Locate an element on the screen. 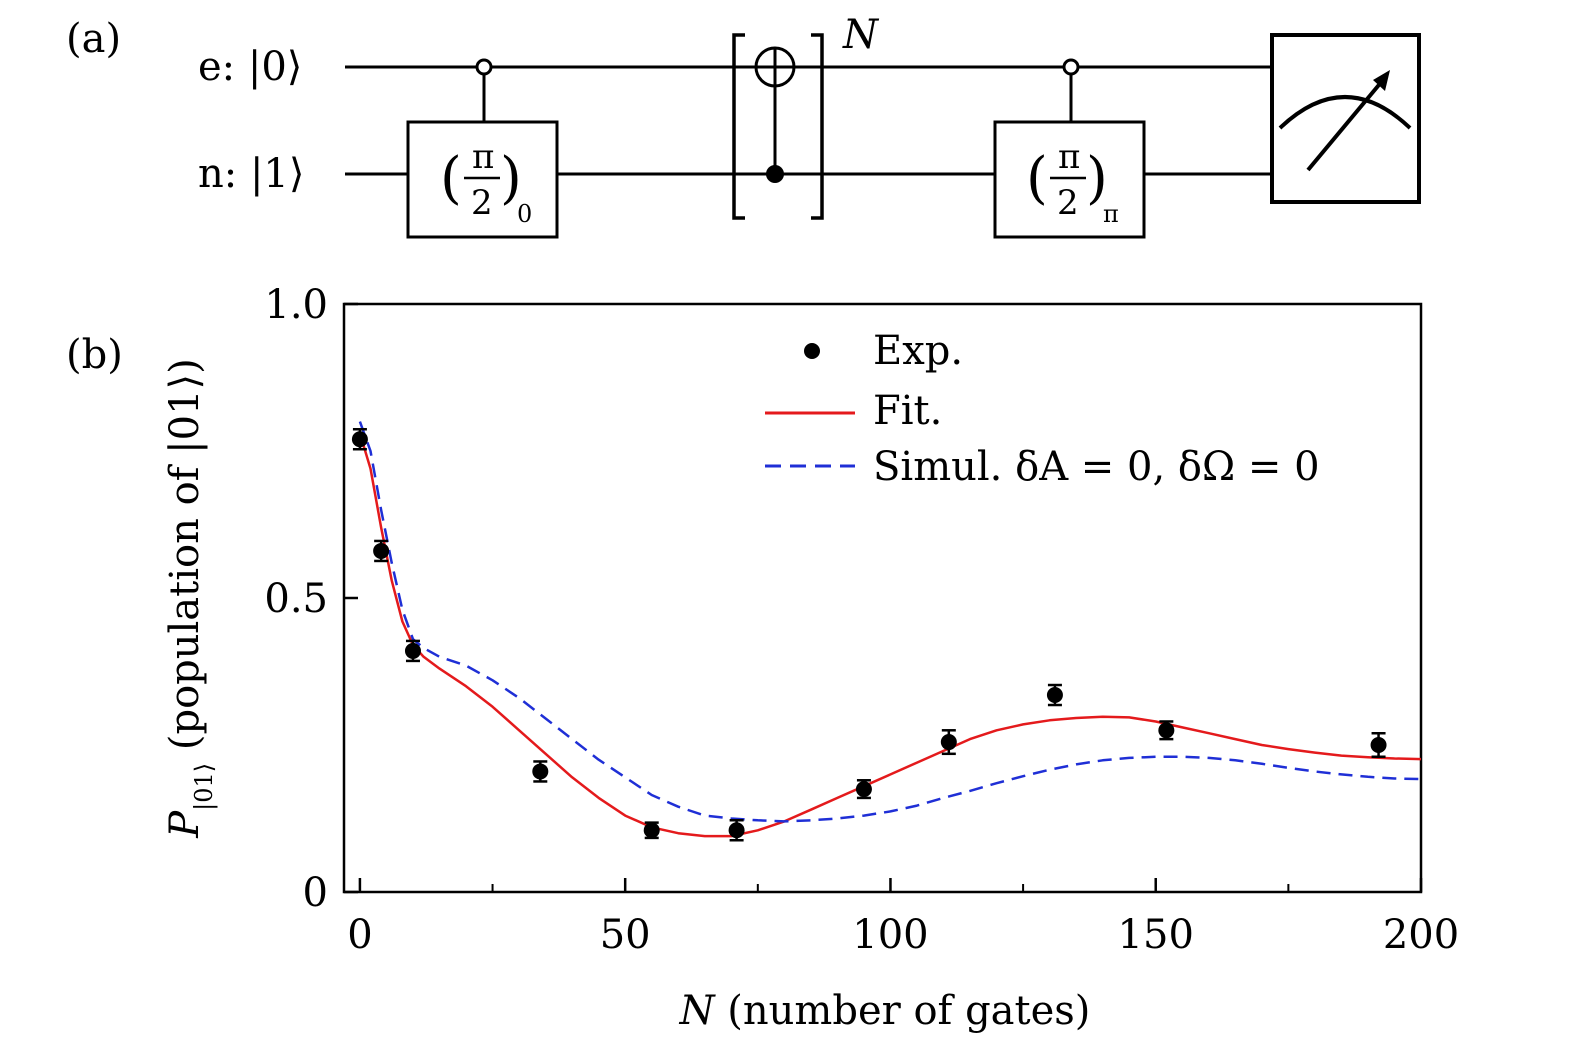 This screenshot has height=1053, width=1575. x-tick-label: 0 is located at coordinates (359, 935).